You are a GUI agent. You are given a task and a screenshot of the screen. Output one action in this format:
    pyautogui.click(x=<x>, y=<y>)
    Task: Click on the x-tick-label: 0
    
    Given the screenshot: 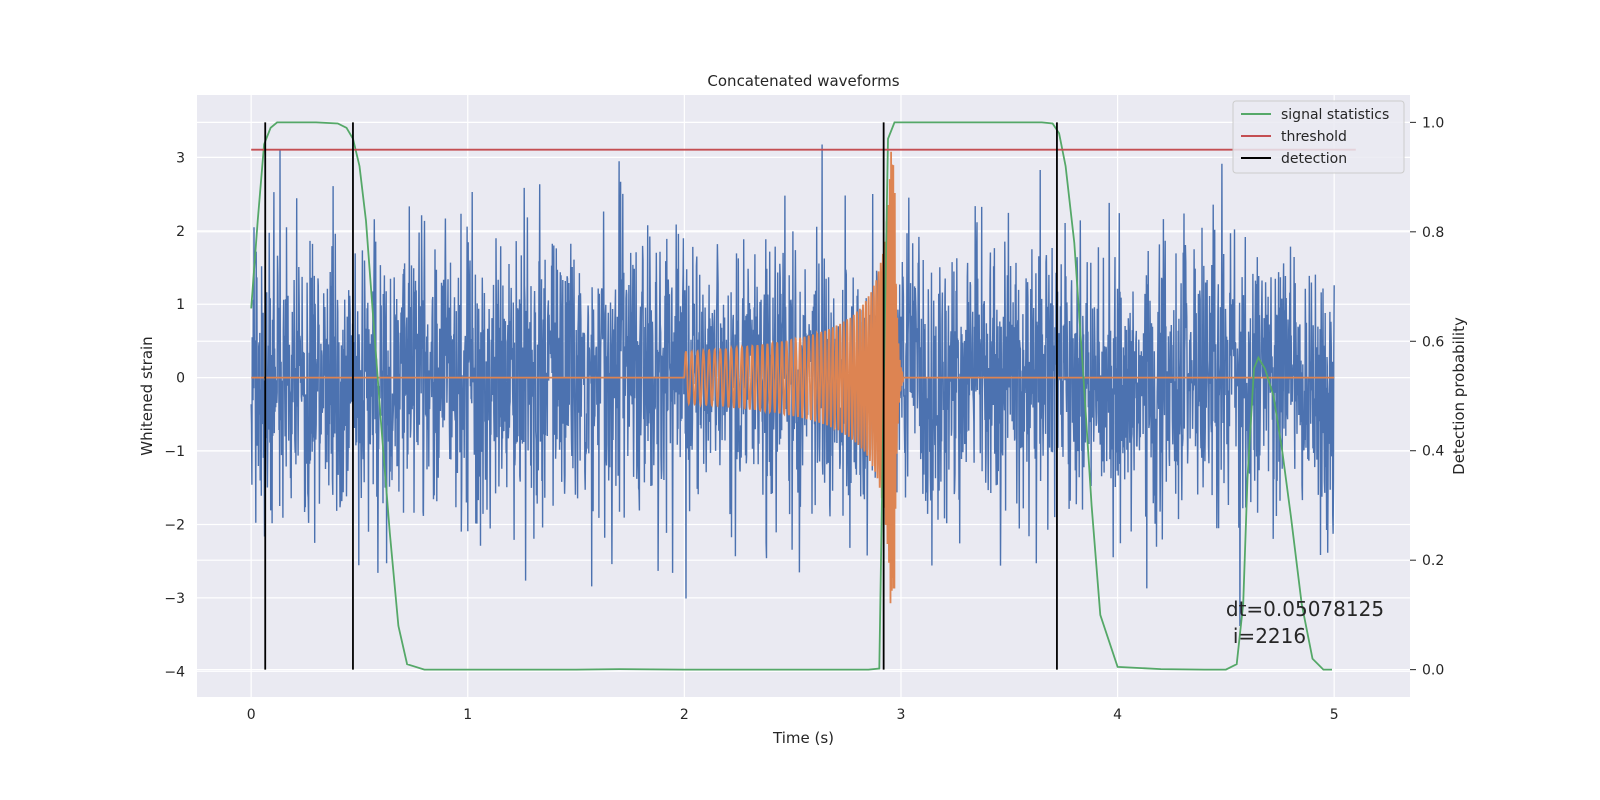 What is the action you would take?
    pyautogui.click(x=251, y=715)
    